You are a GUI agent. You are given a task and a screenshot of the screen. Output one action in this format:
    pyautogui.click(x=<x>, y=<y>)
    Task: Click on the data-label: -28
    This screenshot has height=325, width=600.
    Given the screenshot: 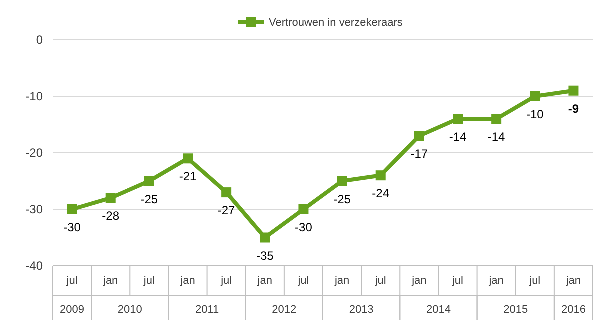 What is the action you would take?
    pyautogui.click(x=111, y=216)
    